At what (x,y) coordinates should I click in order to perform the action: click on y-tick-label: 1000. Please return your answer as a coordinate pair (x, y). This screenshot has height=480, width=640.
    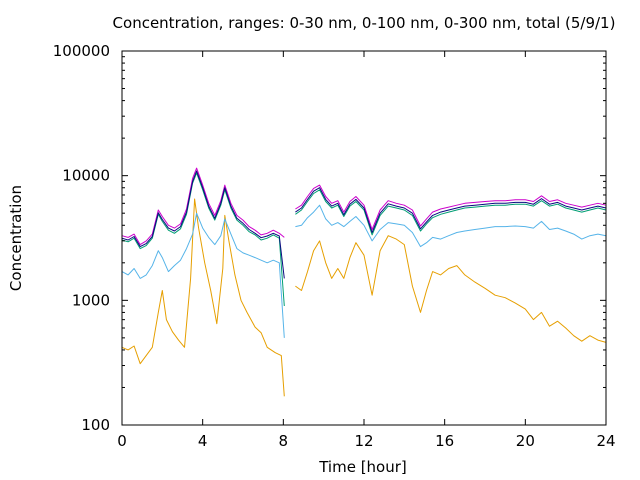
    Looking at the image, I should click on (91, 300).